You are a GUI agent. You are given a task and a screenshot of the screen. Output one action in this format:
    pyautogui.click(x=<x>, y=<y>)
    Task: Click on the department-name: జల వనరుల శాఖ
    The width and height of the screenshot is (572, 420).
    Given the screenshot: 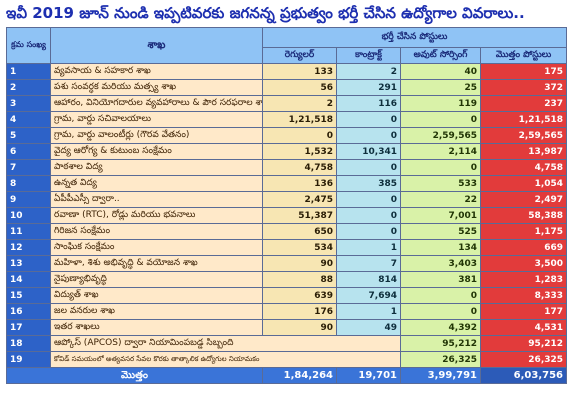 What is the action you would take?
    pyautogui.click(x=156, y=311)
    